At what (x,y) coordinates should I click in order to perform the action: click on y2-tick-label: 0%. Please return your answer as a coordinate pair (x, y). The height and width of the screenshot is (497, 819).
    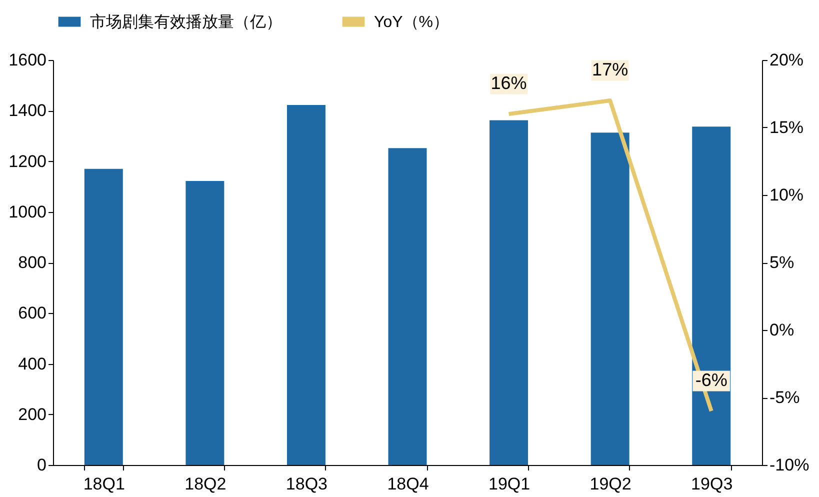
    Looking at the image, I should click on (782, 330).